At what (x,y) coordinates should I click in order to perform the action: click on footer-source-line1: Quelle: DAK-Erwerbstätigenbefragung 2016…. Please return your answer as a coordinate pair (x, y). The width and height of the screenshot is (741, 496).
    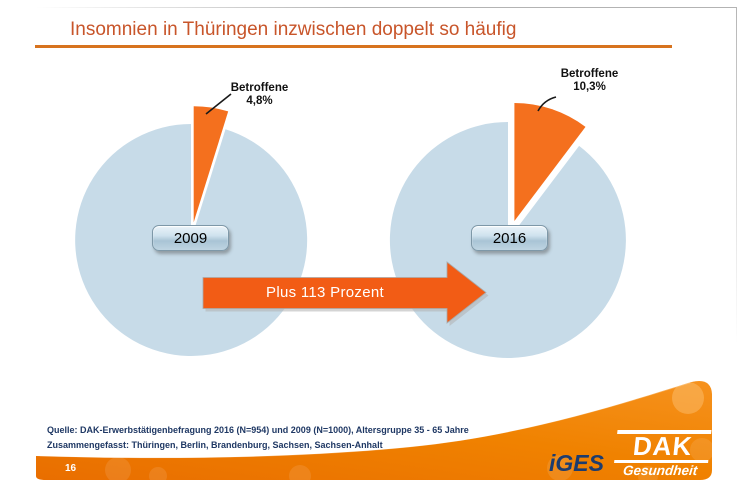
    Looking at the image, I should click on (258, 430).